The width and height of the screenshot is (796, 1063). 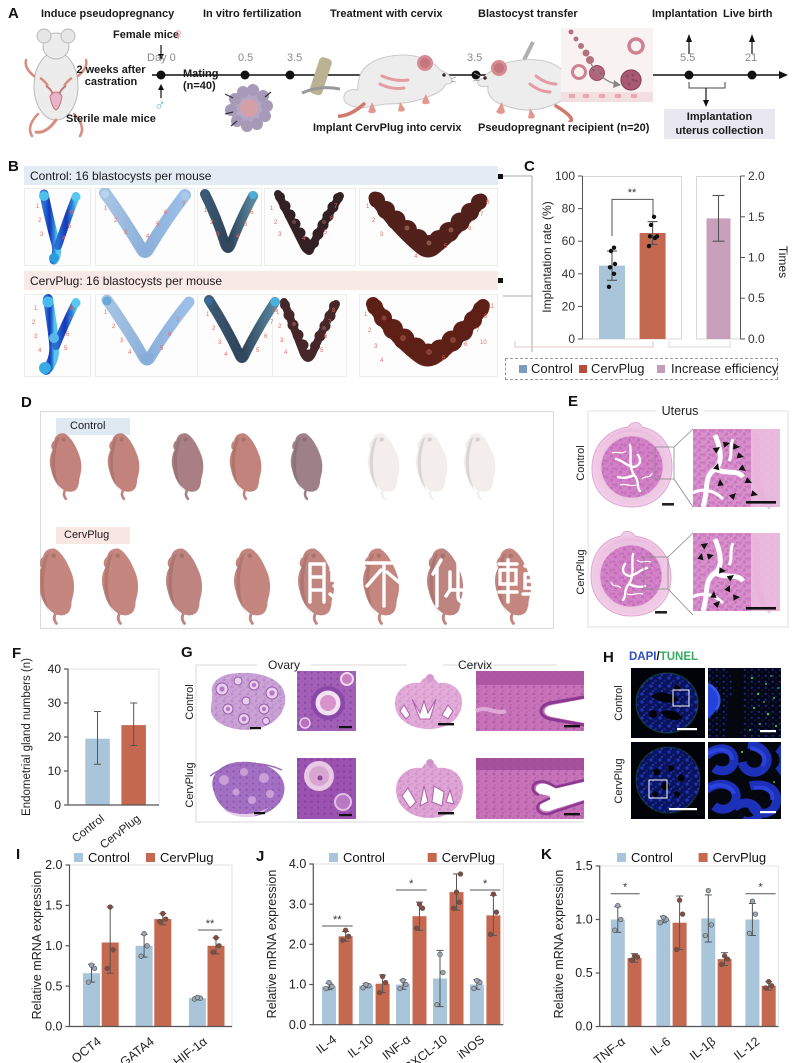 I want to click on svg-text: IL-12, so click(x=746, y=1048).